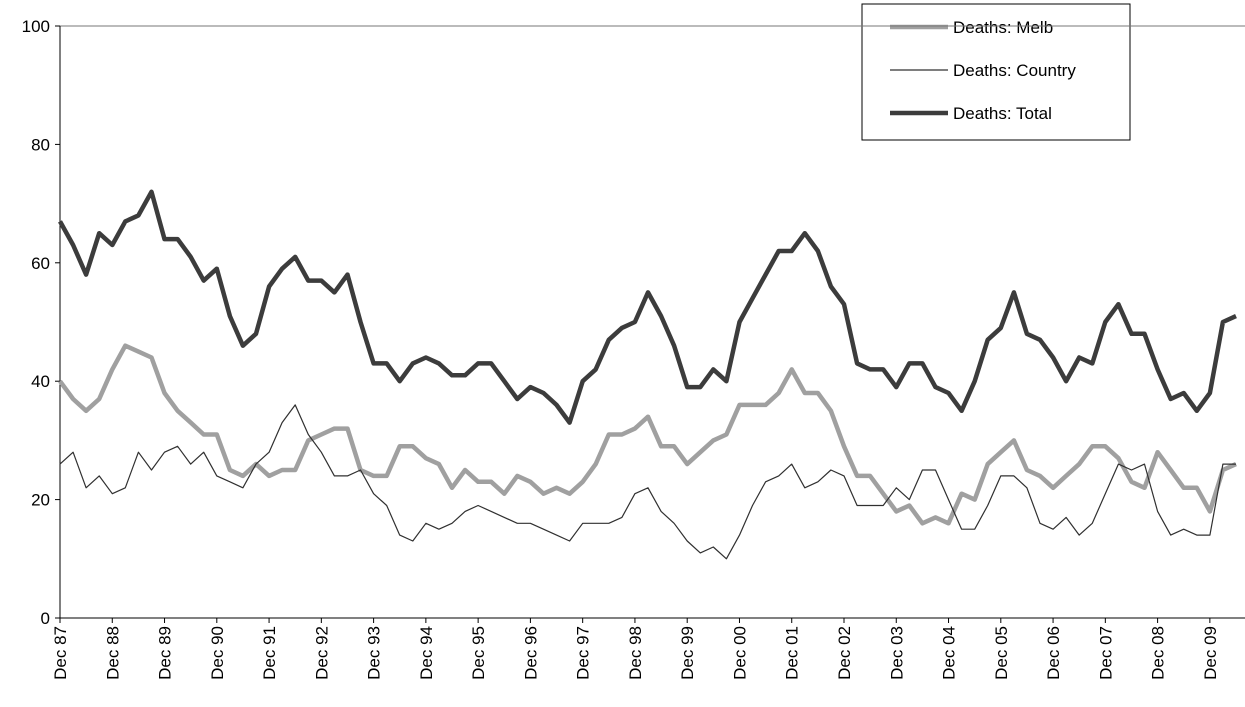 The height and width of the screenshot is (707, 1245). I want to click on x-tick-label: Dec 99, so click(687, 653).